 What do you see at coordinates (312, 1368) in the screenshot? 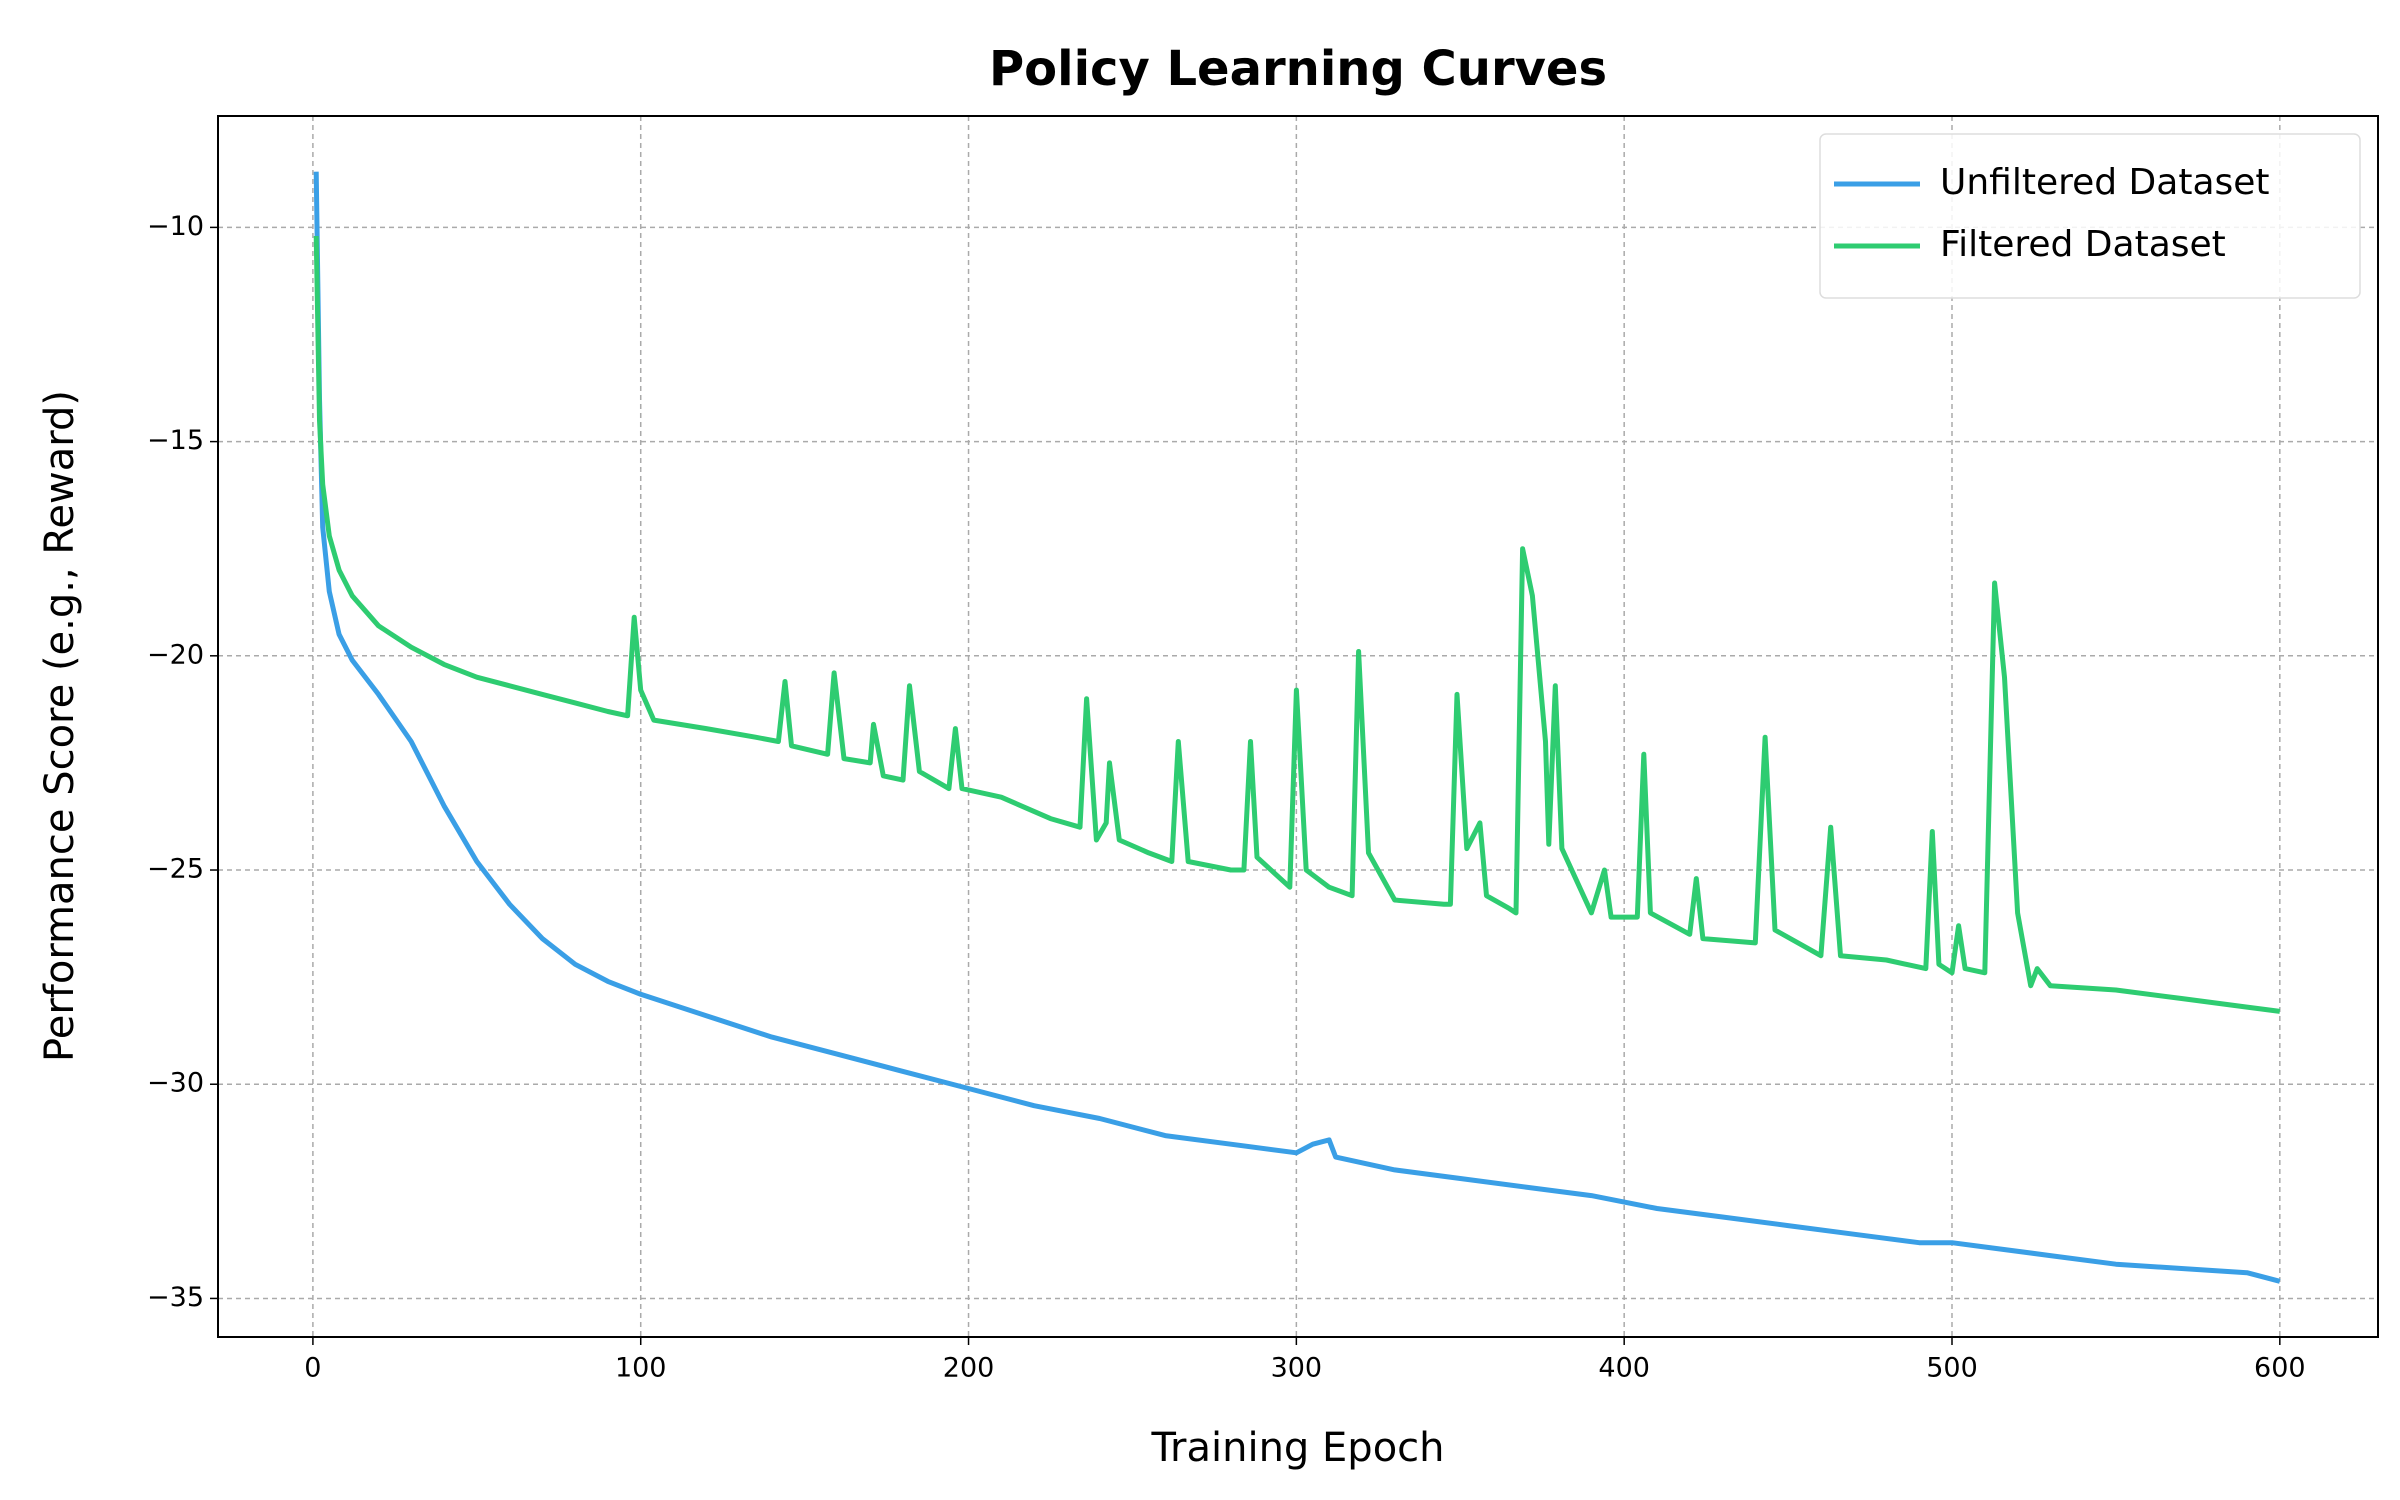
I see `x-tick-label: 0` at bounding box center [312, 1368].